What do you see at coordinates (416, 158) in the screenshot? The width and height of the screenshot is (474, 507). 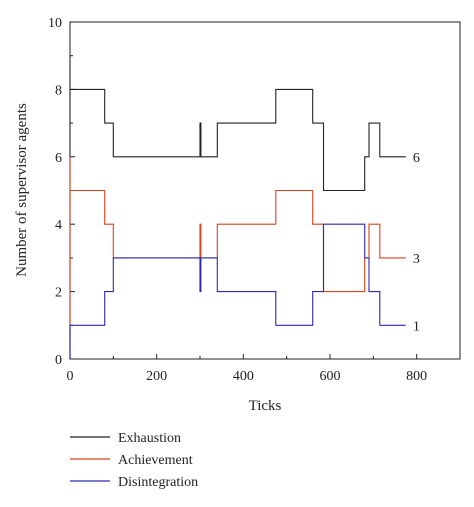 I see `series-end-label-exhaustion: 6` at bounding box center [416, 158].